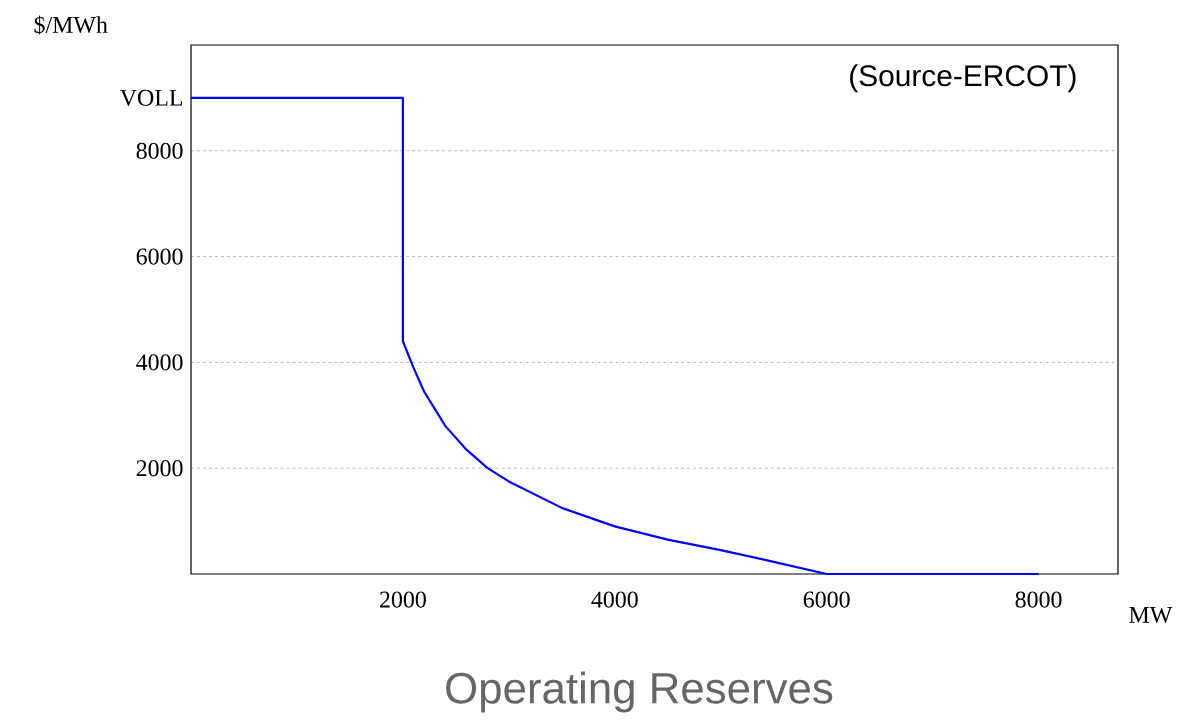 The height and width of the screenshot is (725, 1199). What do you see at coordinates (614, 599) in the screenshot?
I see `x-tick-label: 4000` at bounding box center [614, 599].